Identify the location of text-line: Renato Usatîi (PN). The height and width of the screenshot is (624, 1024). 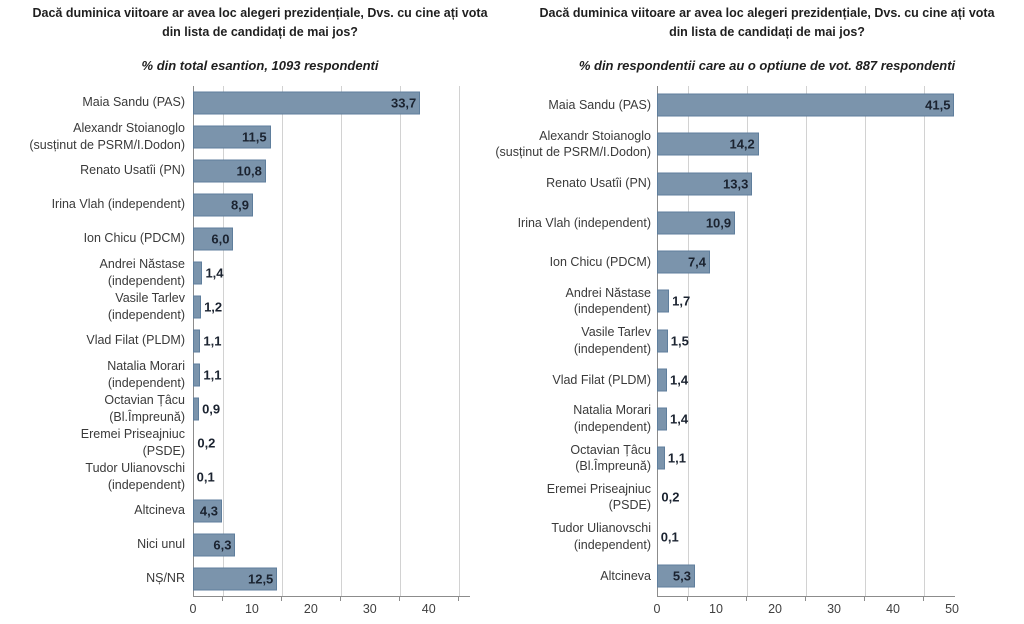
(598, 183).